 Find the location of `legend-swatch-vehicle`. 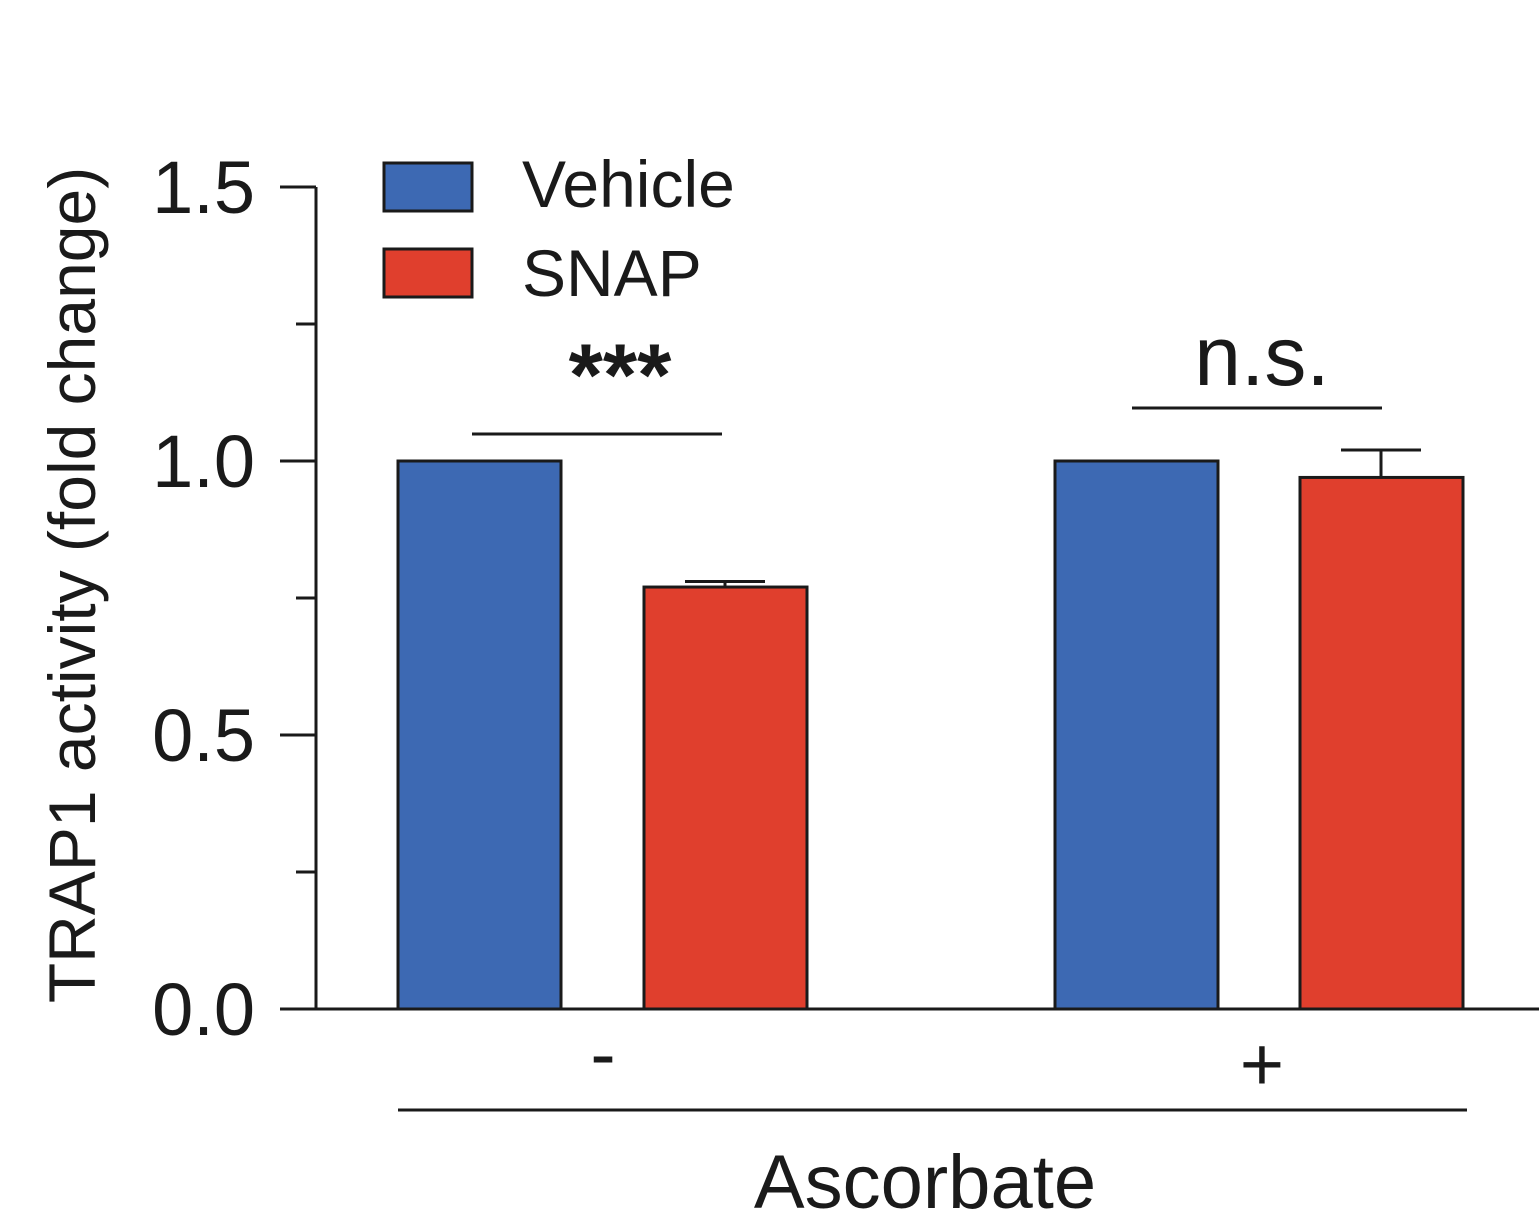

legend-swatch-vehicle is located at coordinates (428, 187).